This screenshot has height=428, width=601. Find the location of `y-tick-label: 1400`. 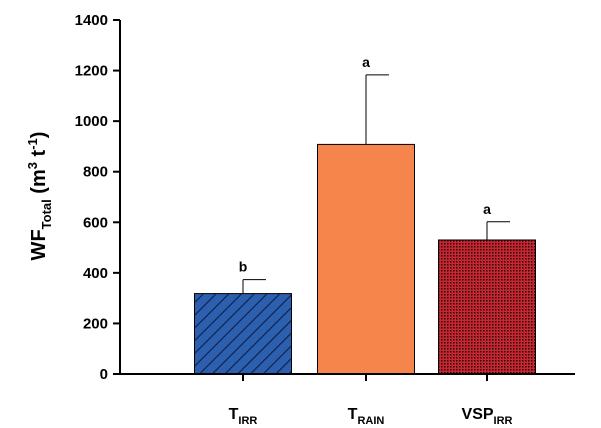

y-tick-label: 1400 is located at coordinates (91, 20).